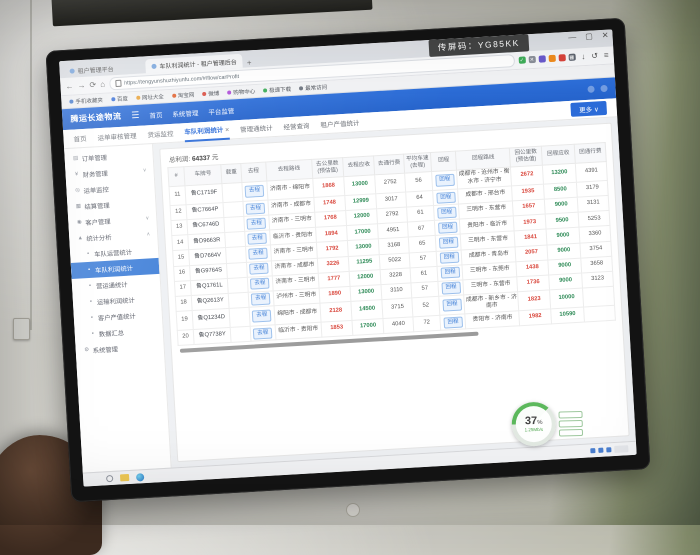 Image resolution: width=700 pixels, height=555 pixels. What do you see at coordinates (340, 125) in the screenshot?
I see `page-tab: 租户产值统计` at bounding box center [340, 125].